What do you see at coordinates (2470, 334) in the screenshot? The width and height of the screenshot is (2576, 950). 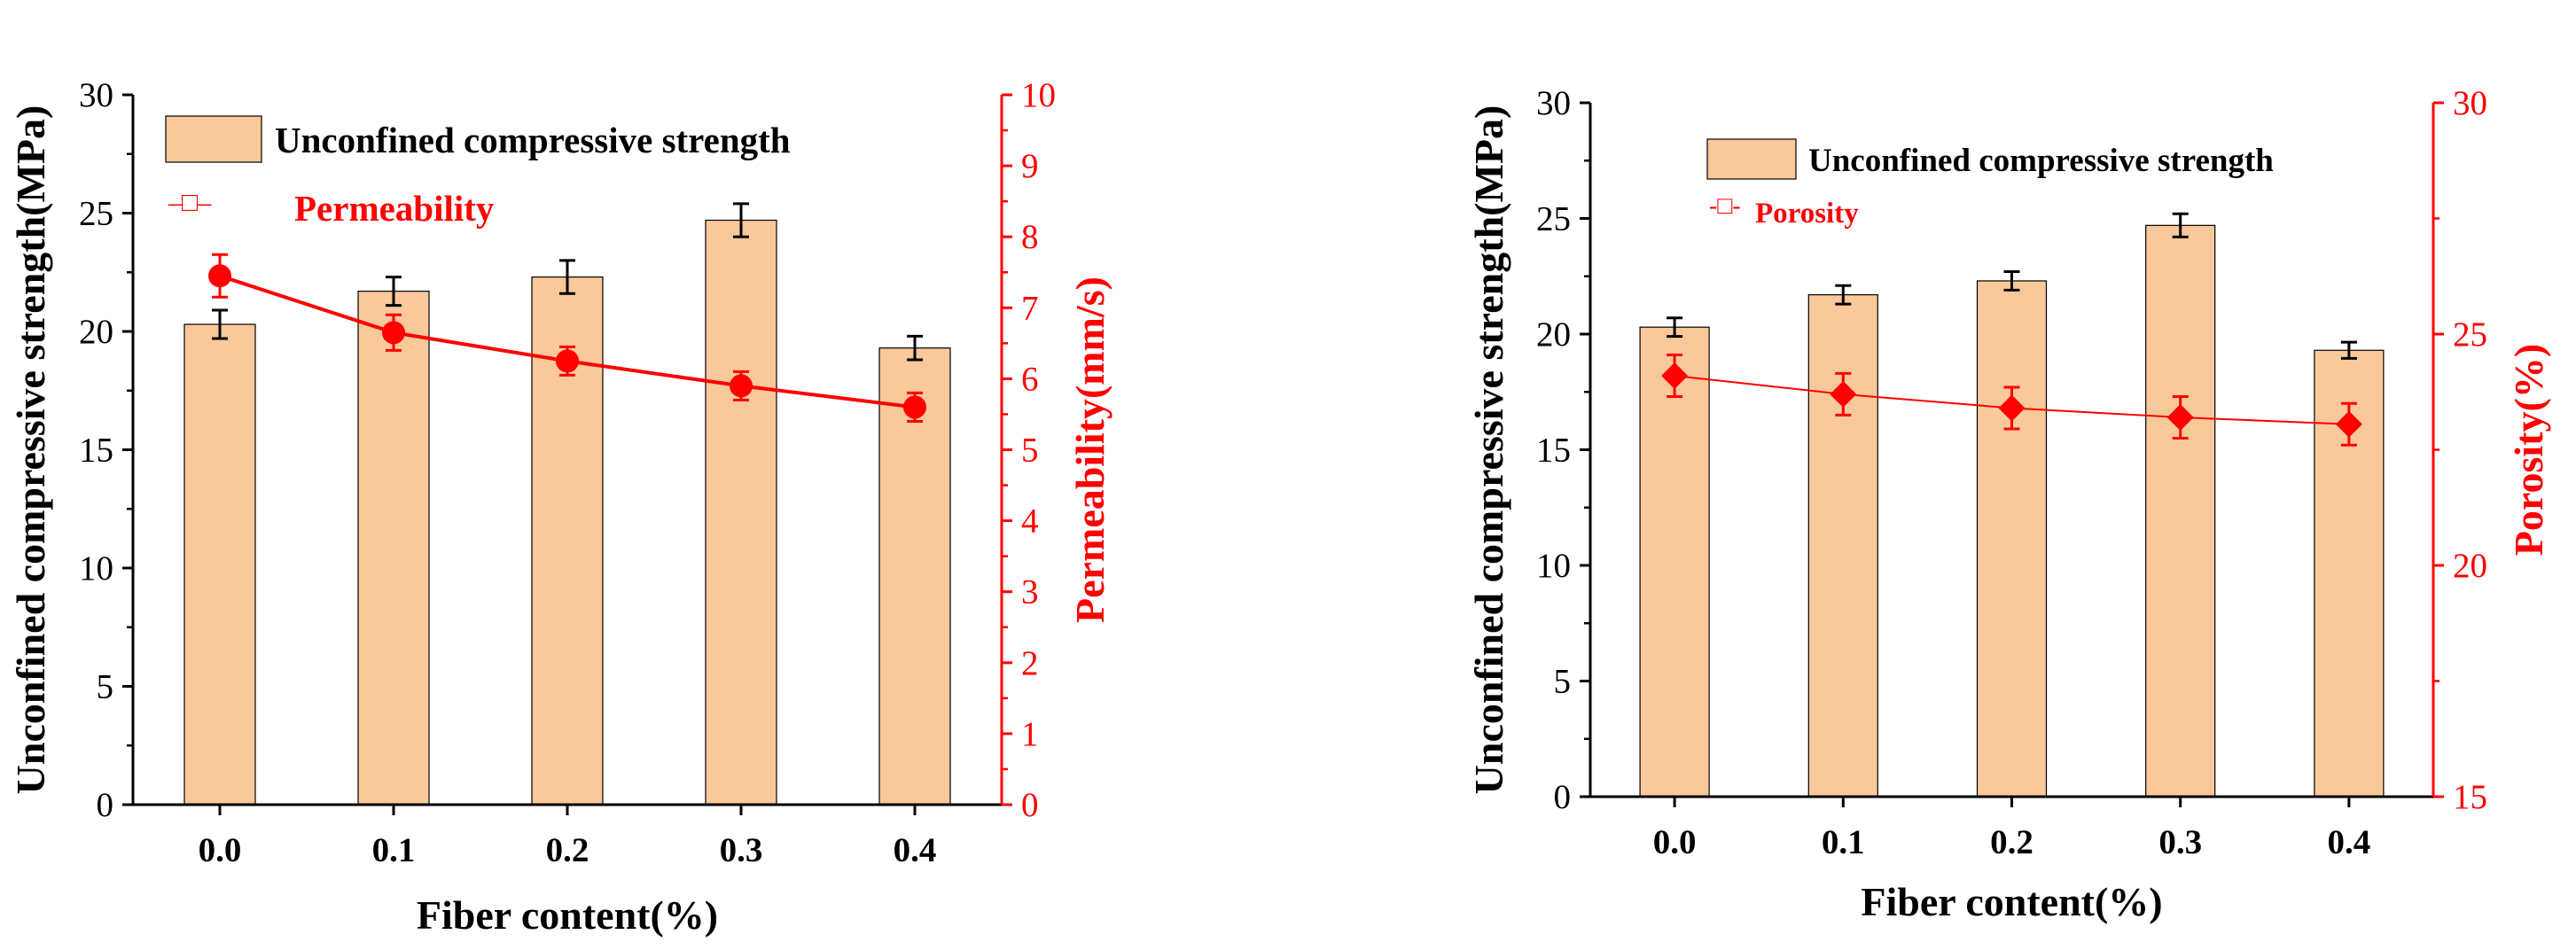 I see `right-tick-label: 25` at bounding box center [2470, 334].